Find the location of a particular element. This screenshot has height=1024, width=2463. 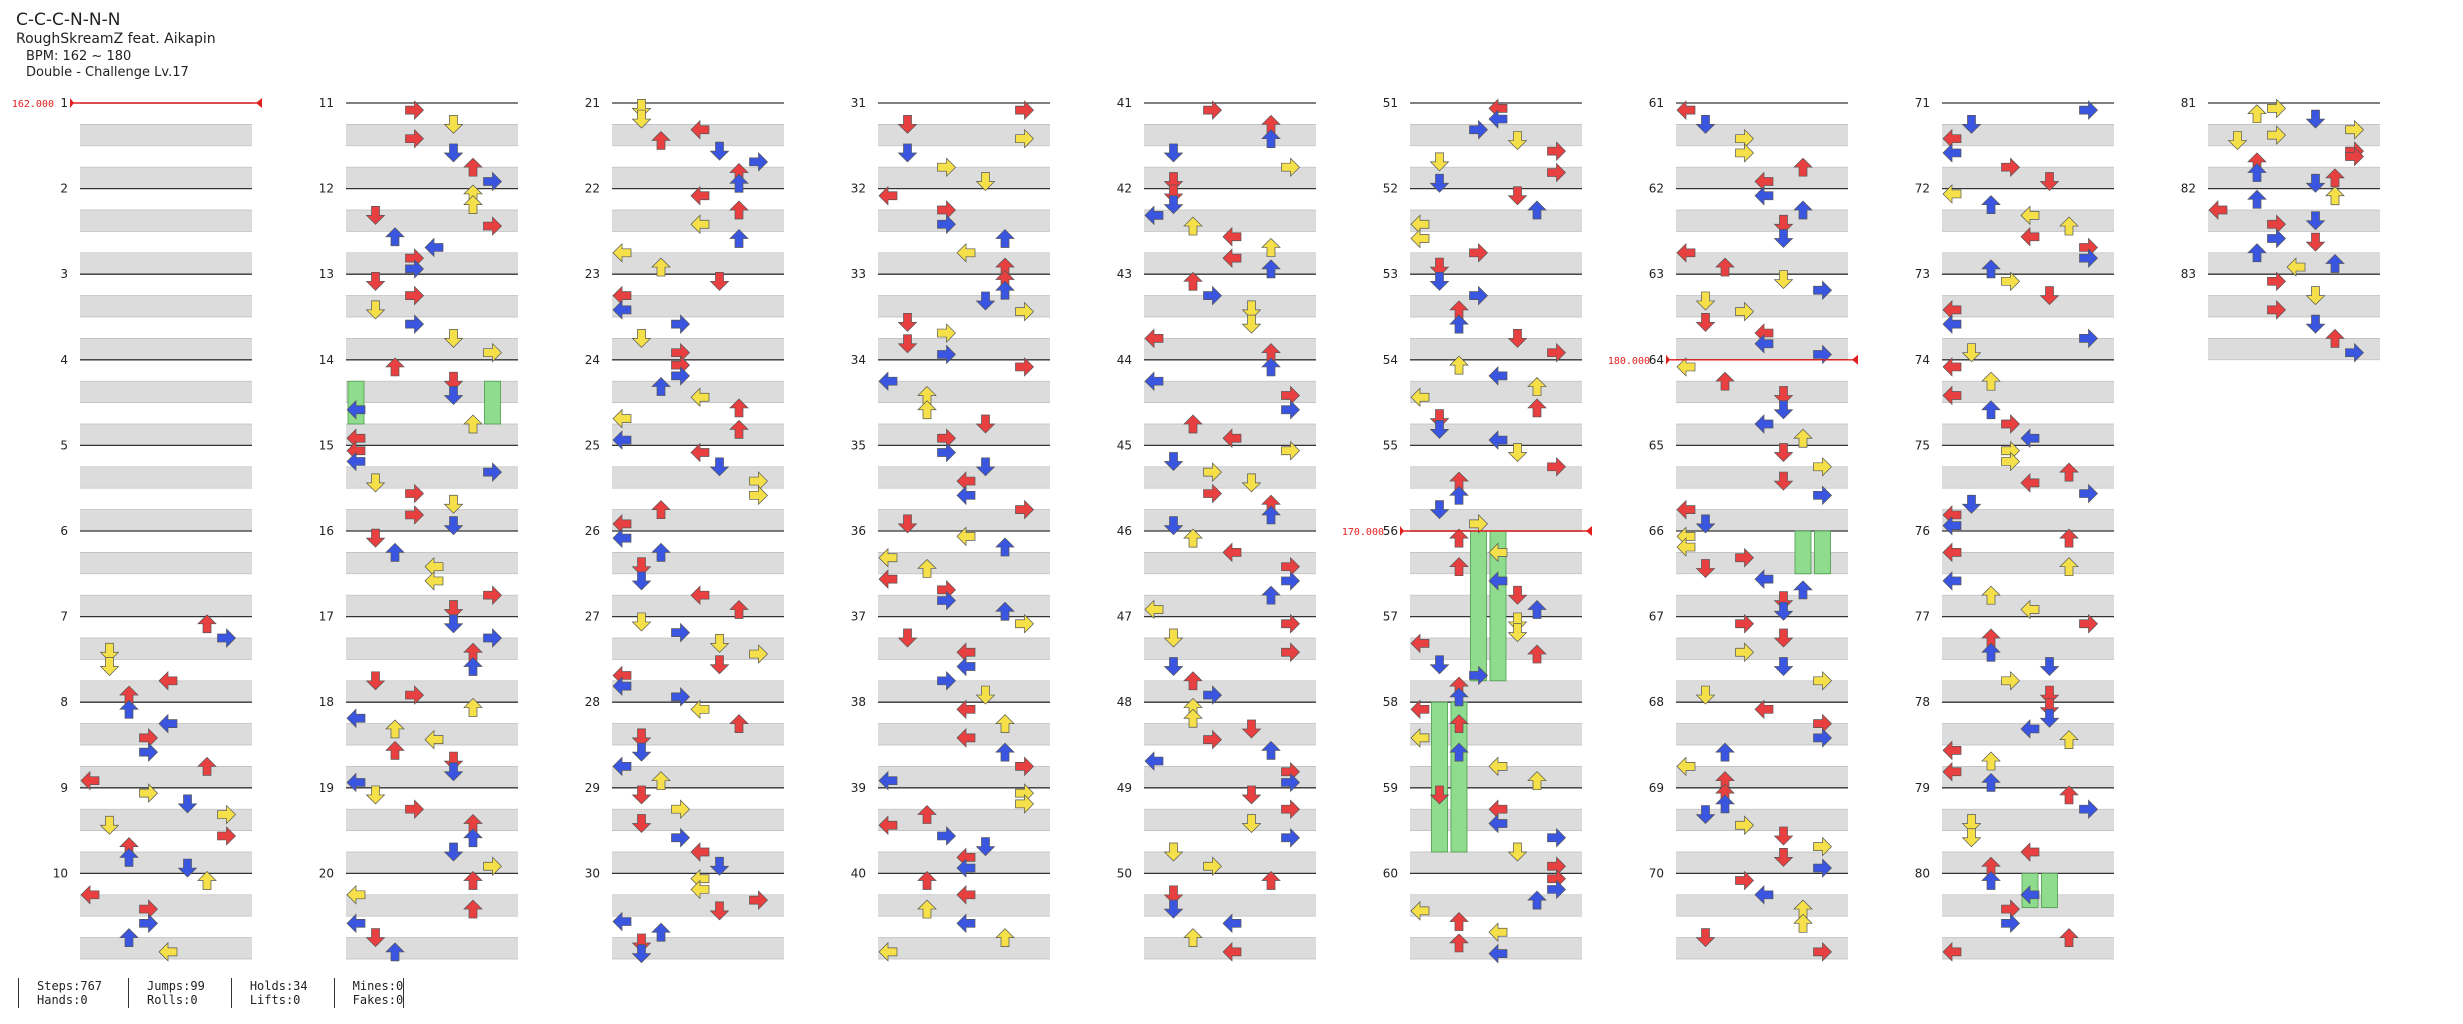

measure-number: 37 is located at coordinates (858, 617).